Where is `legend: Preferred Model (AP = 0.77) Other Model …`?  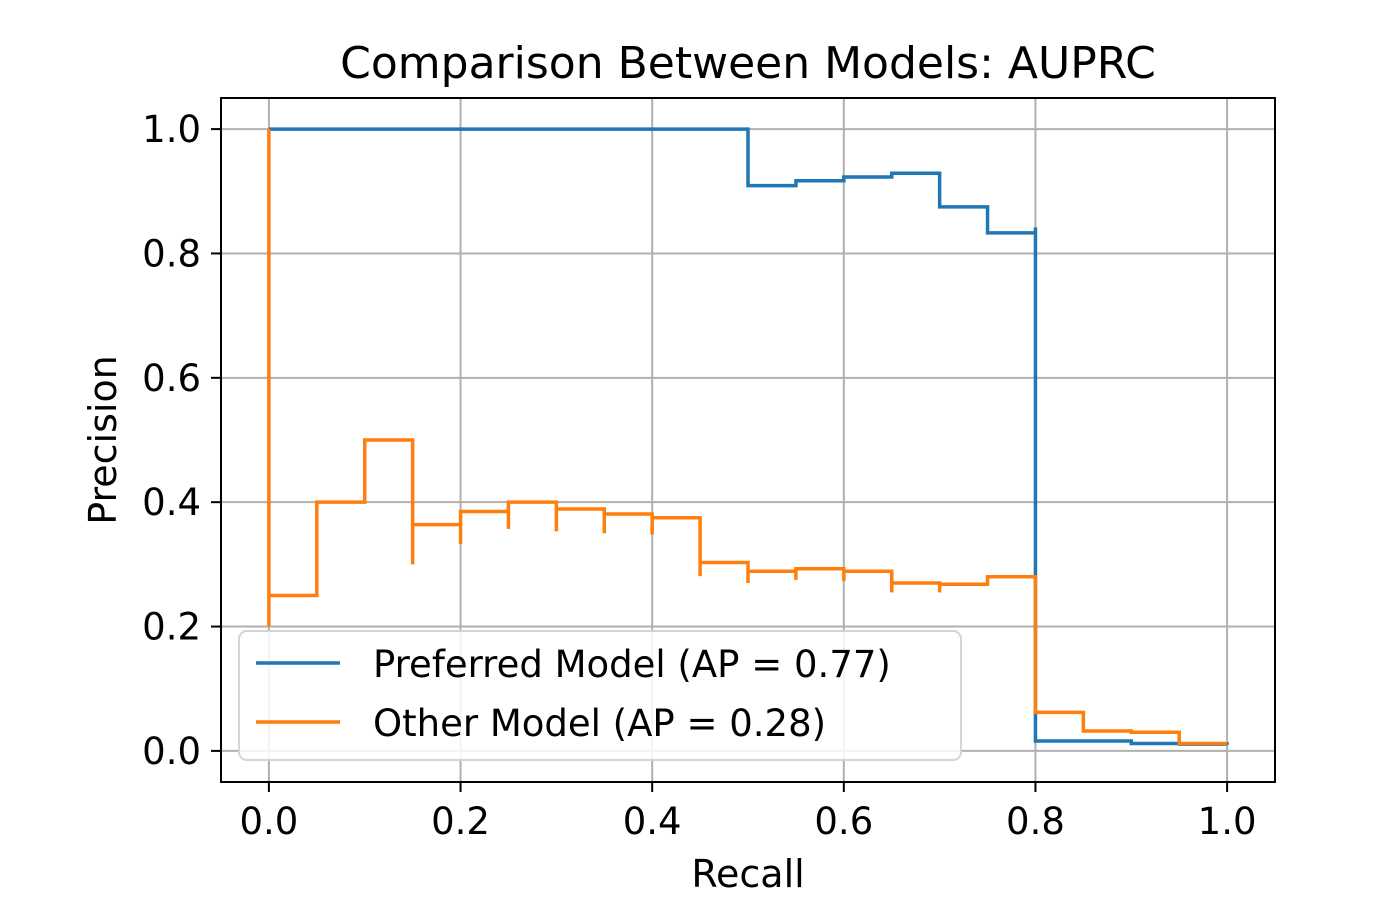 legend: Preferred Model (AP = 0.77) Other Model … is located at coordinates (600, 695).